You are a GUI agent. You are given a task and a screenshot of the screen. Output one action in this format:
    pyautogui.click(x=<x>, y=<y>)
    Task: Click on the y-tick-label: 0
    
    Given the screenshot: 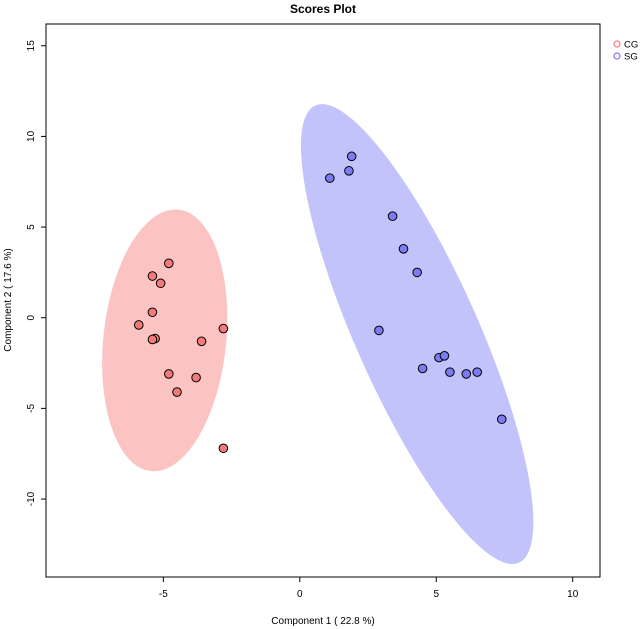 What is the action you would take?
    pyautogui.click(x=31, y=318)
    